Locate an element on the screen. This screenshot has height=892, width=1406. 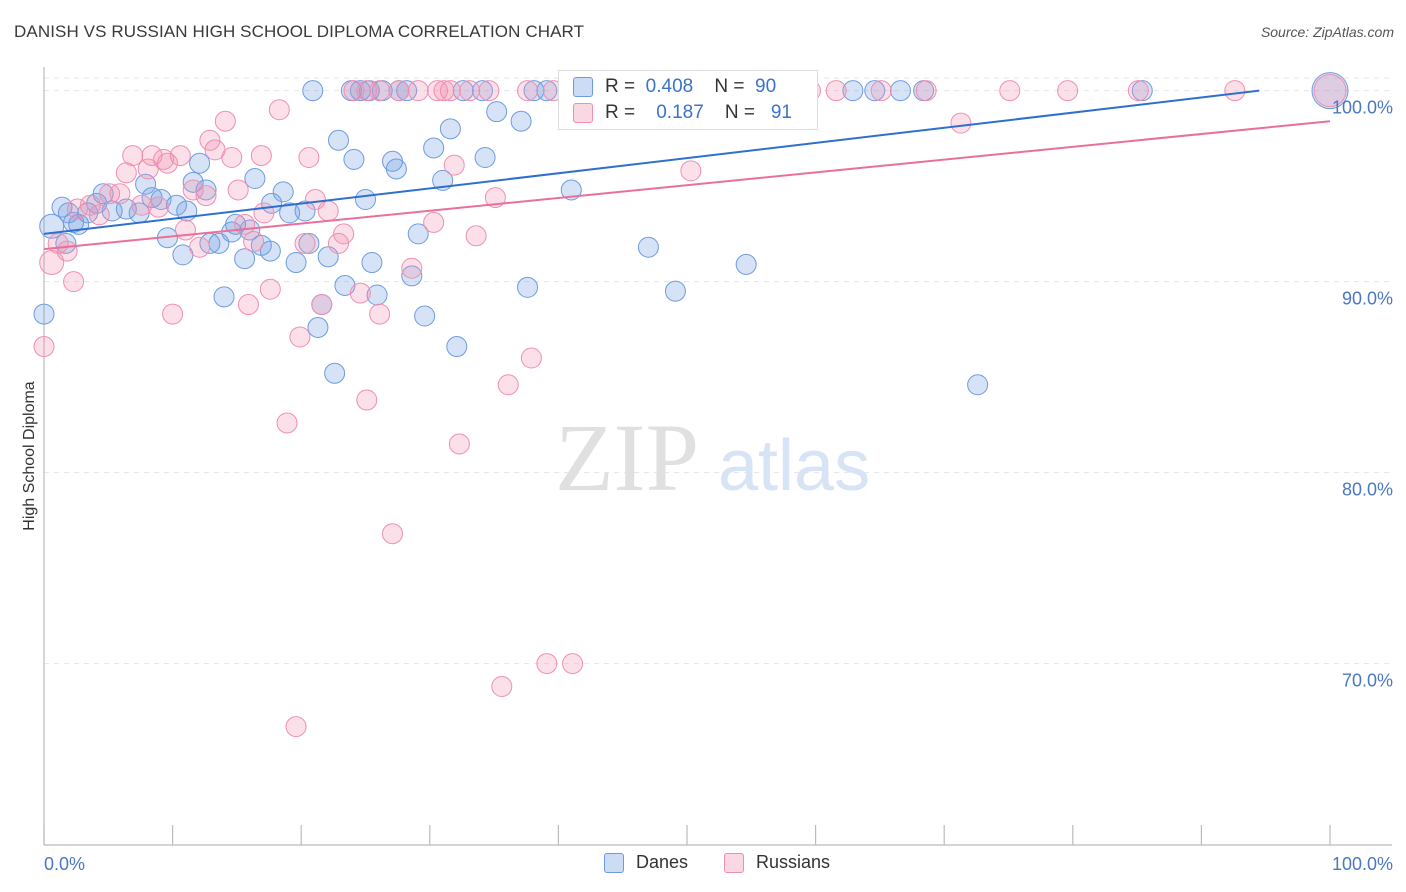
legend-item-russians: Russians is located at coordinates (777, 862).